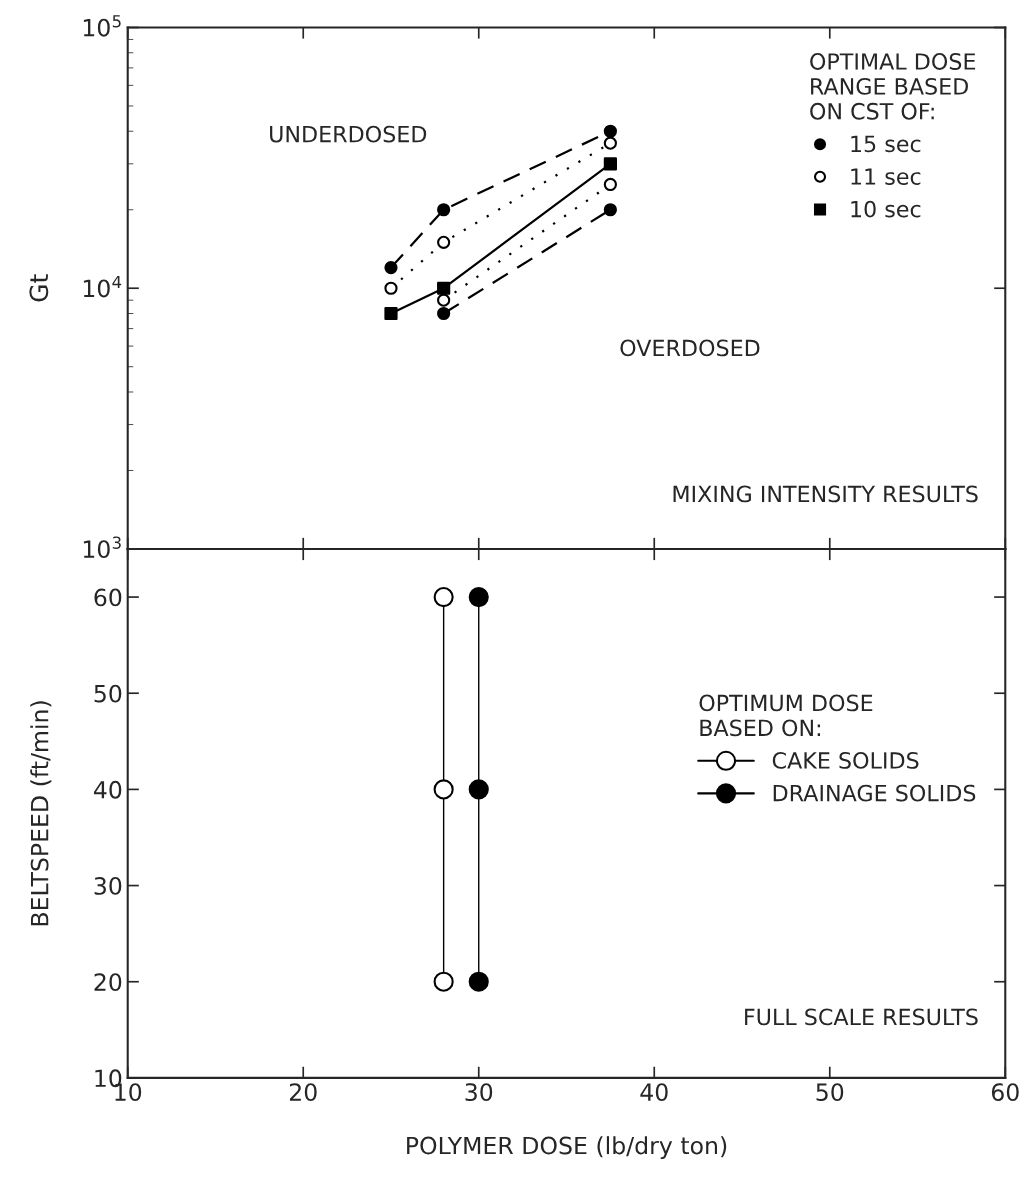 The width and height of the screenshot is (1030, 1195). I want to click on x-tick-label: 60, so click(1005, 1092).